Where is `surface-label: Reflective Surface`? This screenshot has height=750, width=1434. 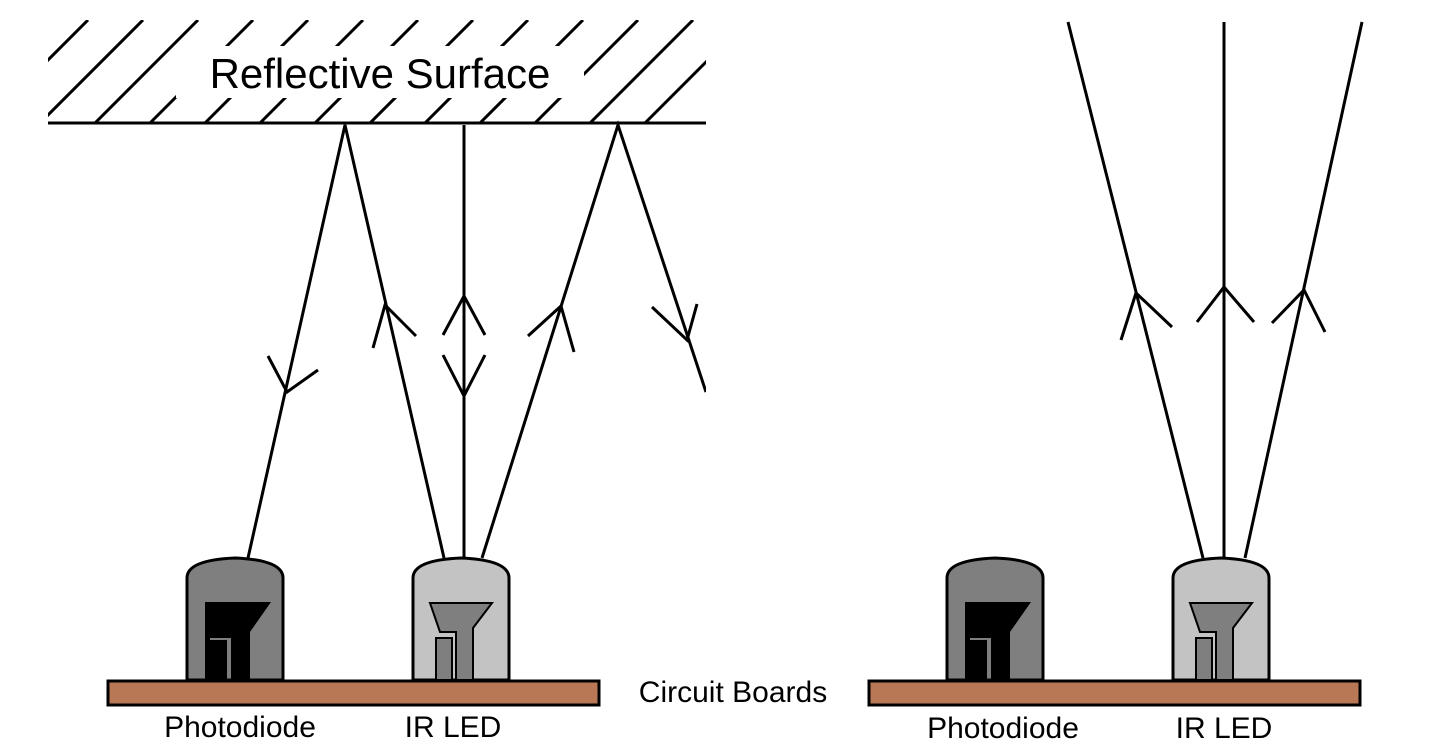 surface-label: Reflective Surface is located at coordinates (380, 73).